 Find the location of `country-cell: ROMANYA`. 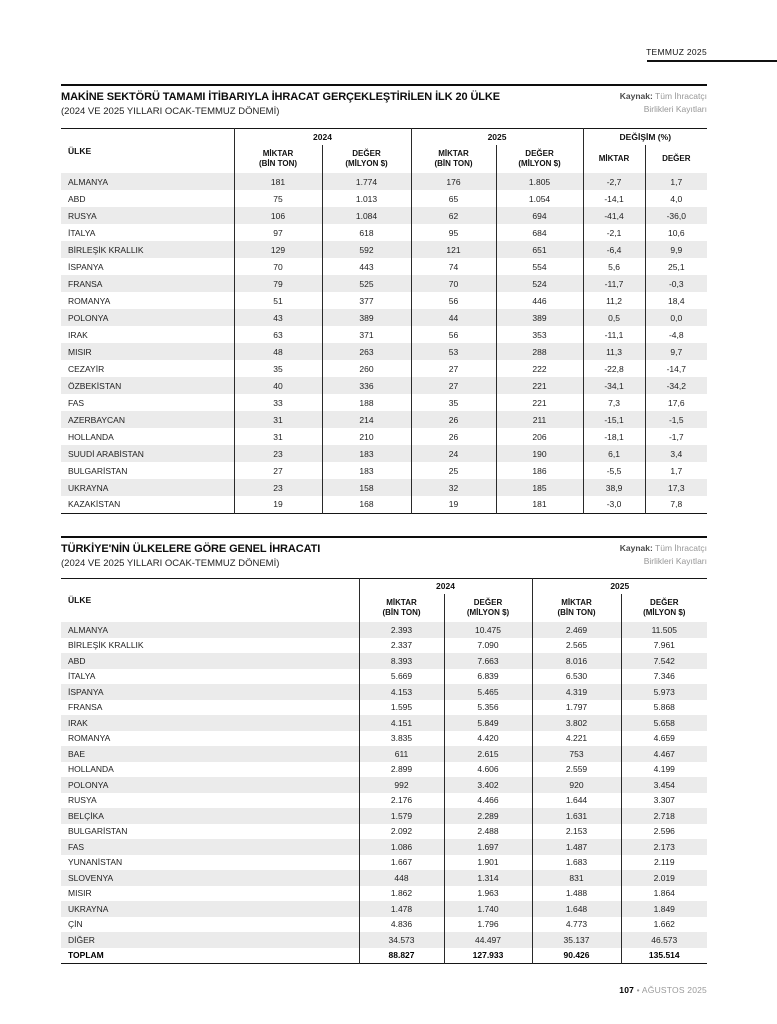

country-cell: ROMANYA is located at coordinates (89, 300).